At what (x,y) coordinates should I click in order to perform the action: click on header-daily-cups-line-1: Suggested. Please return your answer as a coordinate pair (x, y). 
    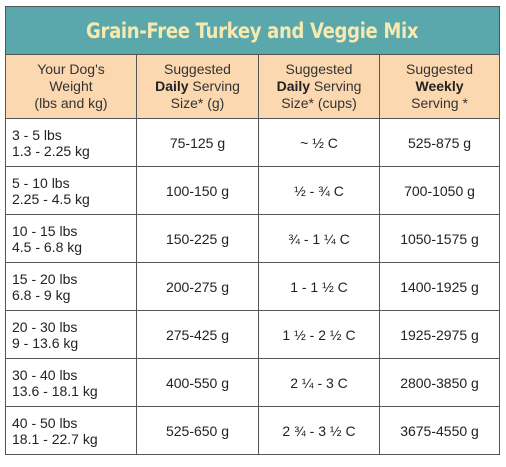
    Looking at the image, I should click on (319, 69).